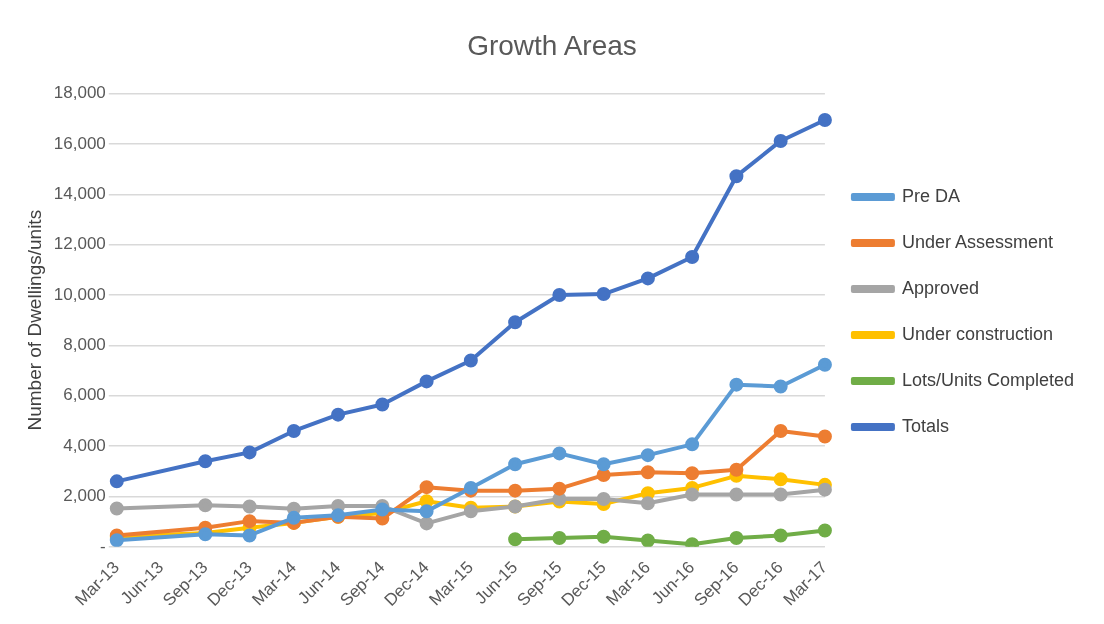 This screenshot has width=1104, height=624. I want to click on y-tick-label: 14,000, so click(79, 193).